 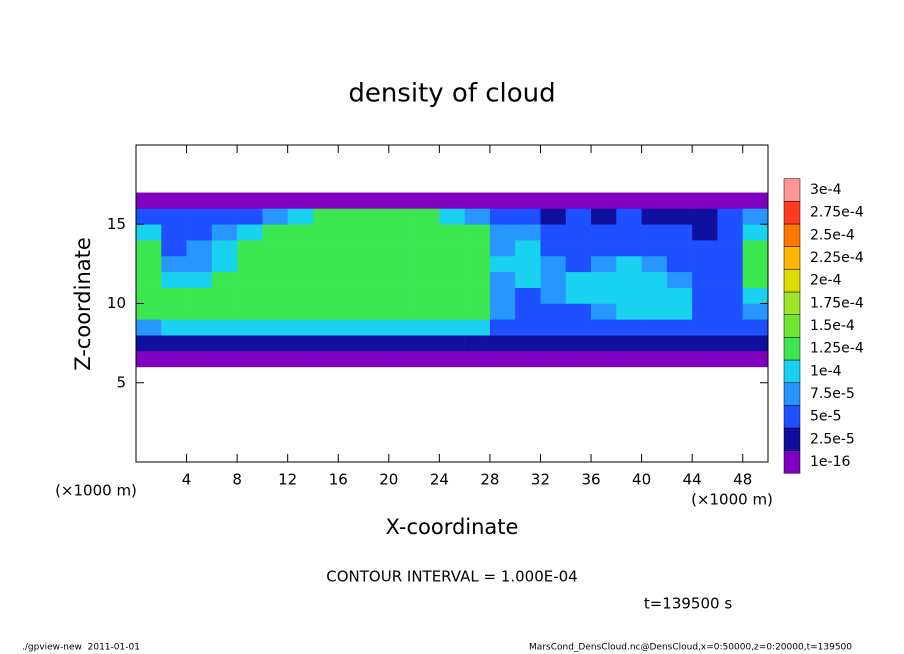 What do you see at coordinates (832, 439) in the screenshot?
I see `colorbar-label: 2.5e-5` at bounding box center [832, 439].